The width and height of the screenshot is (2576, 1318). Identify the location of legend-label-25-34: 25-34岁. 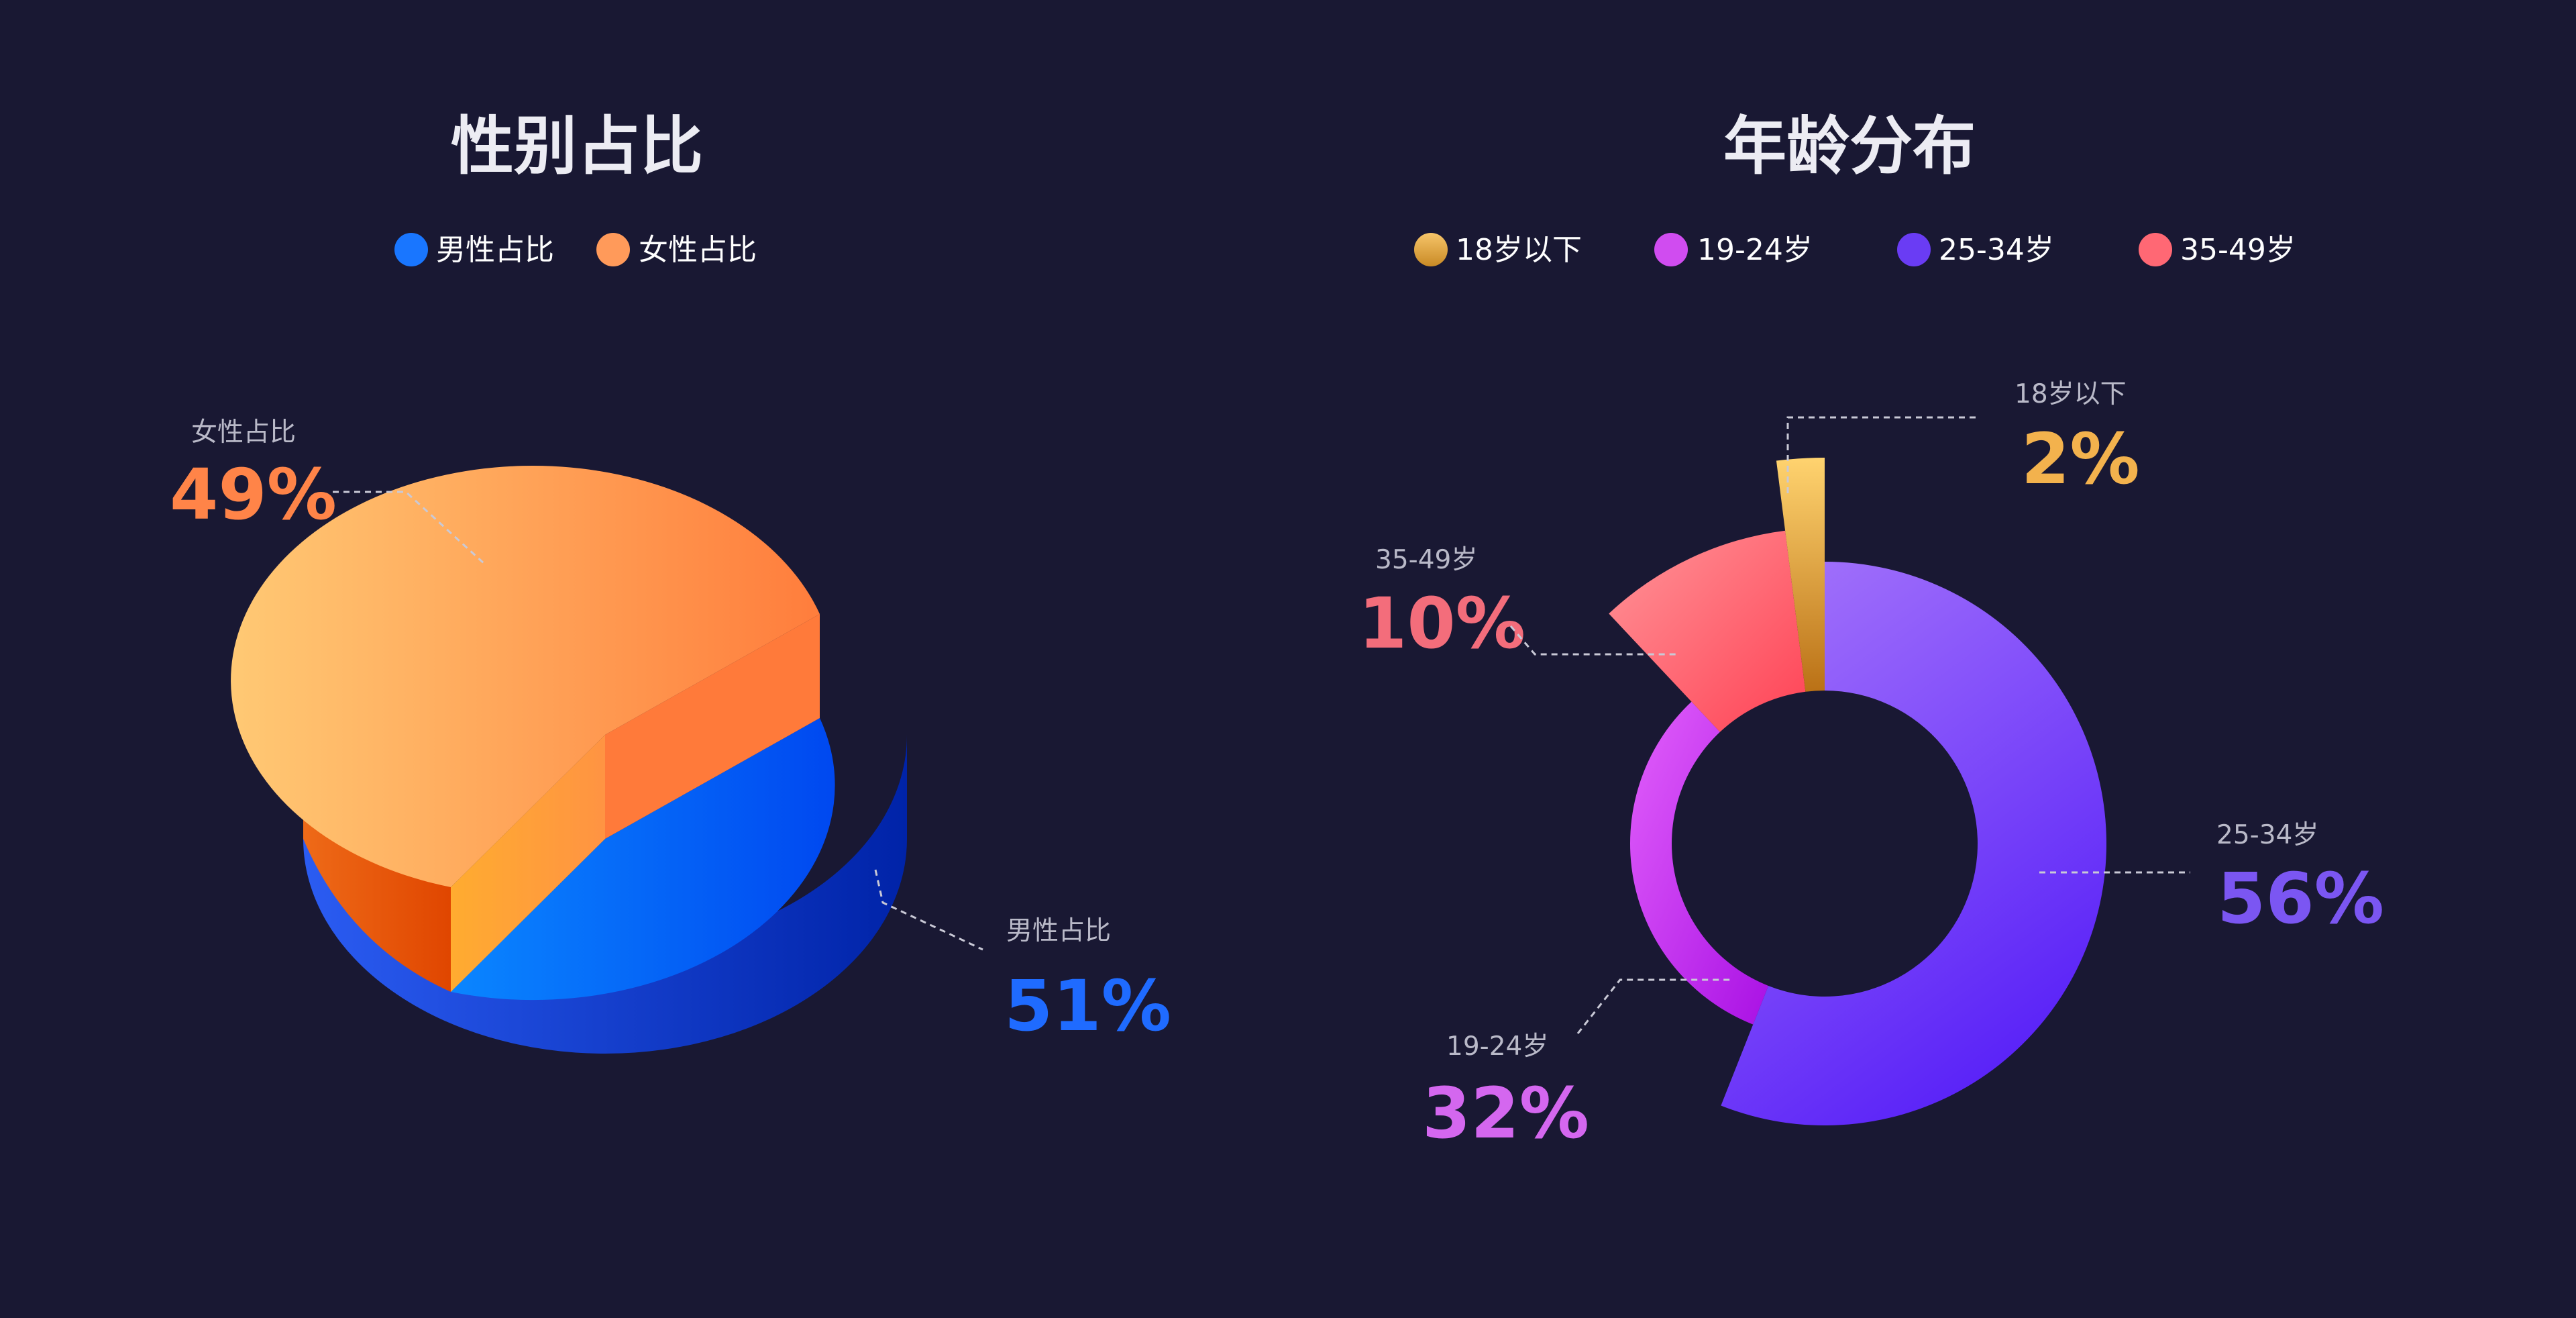
(1996, 250).